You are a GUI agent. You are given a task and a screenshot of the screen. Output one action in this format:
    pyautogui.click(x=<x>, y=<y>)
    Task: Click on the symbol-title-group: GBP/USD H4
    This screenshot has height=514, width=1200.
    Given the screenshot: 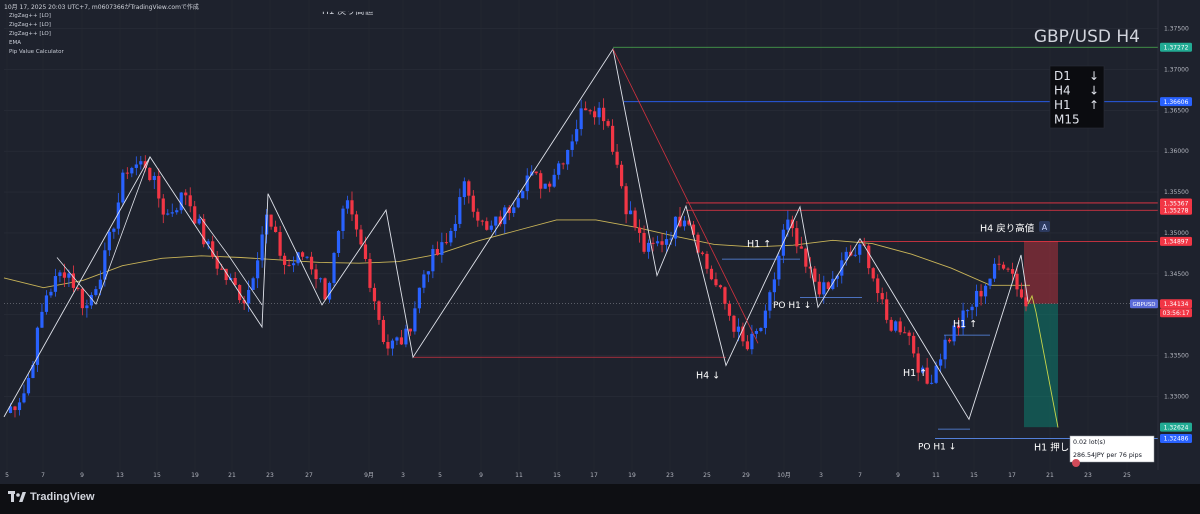 What is the action you would take?
    pyautogui.click(x=1087, y=37)
    